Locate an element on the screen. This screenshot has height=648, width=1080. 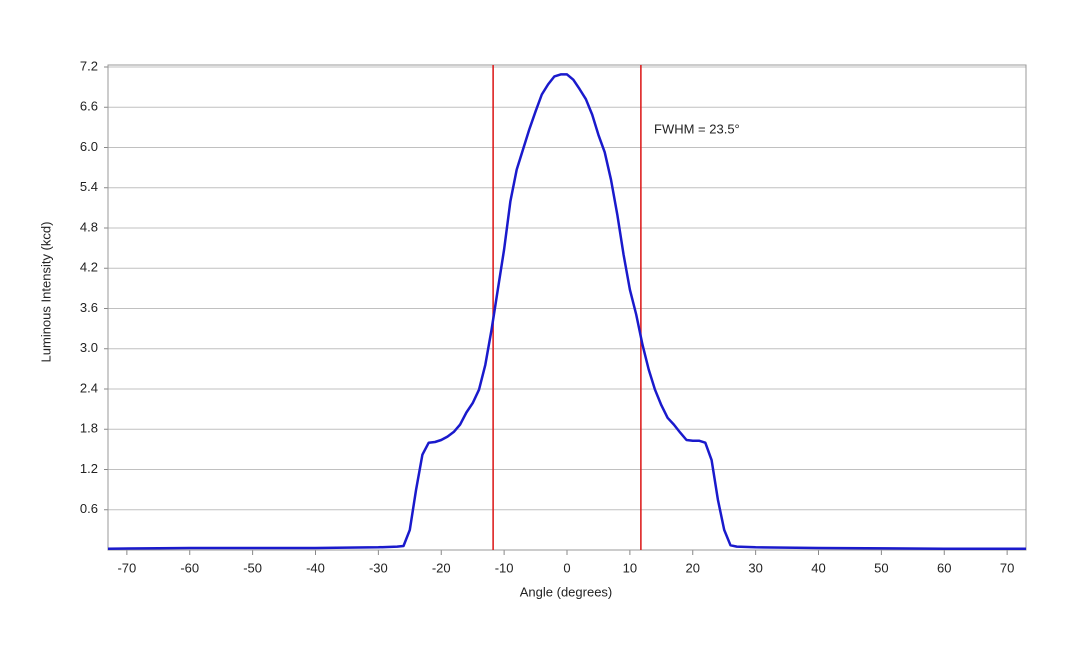
y-tick-label: 1.8 is located at coordinates (89, 428).